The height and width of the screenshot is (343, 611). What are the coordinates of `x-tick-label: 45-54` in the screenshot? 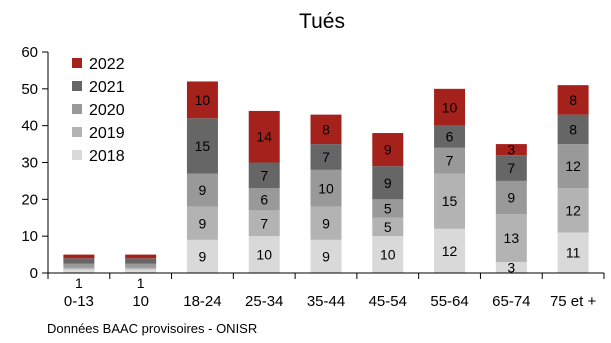 It's located at (388, 301).